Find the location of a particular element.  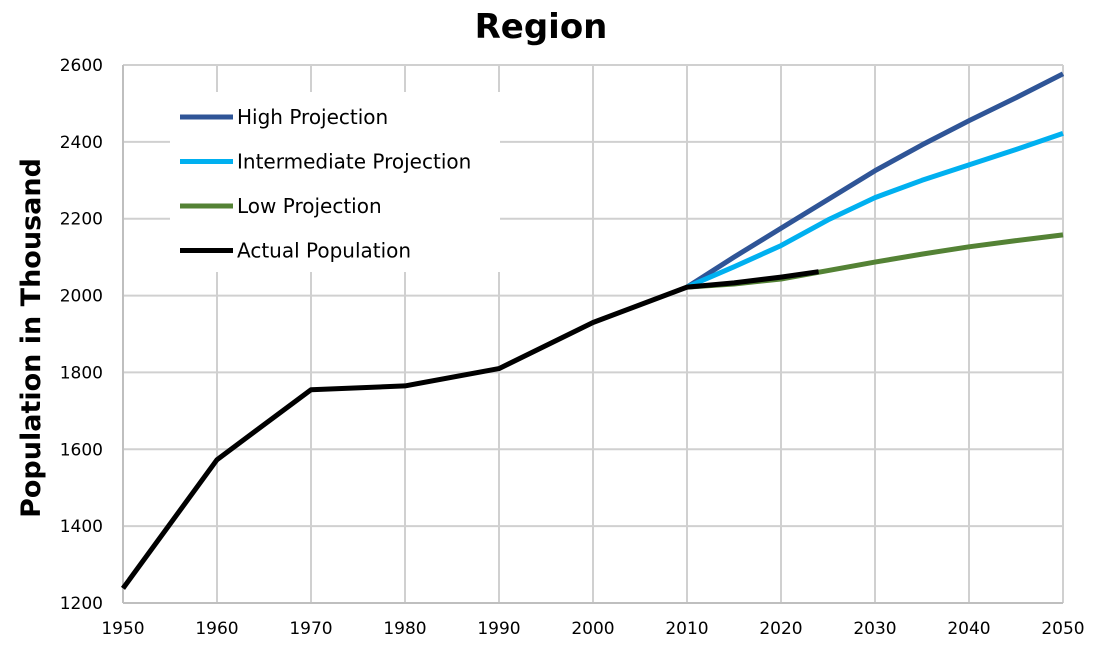

x-tick-label-2050: 2050 is located at coordinates (1062, 629).